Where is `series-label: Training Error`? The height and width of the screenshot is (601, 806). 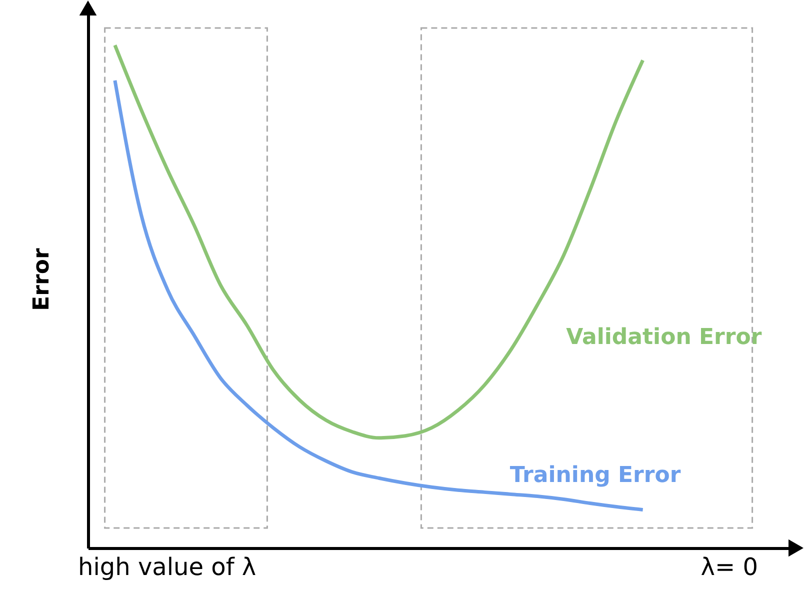
series-label: Training Error is located at coordinates (595, 475).